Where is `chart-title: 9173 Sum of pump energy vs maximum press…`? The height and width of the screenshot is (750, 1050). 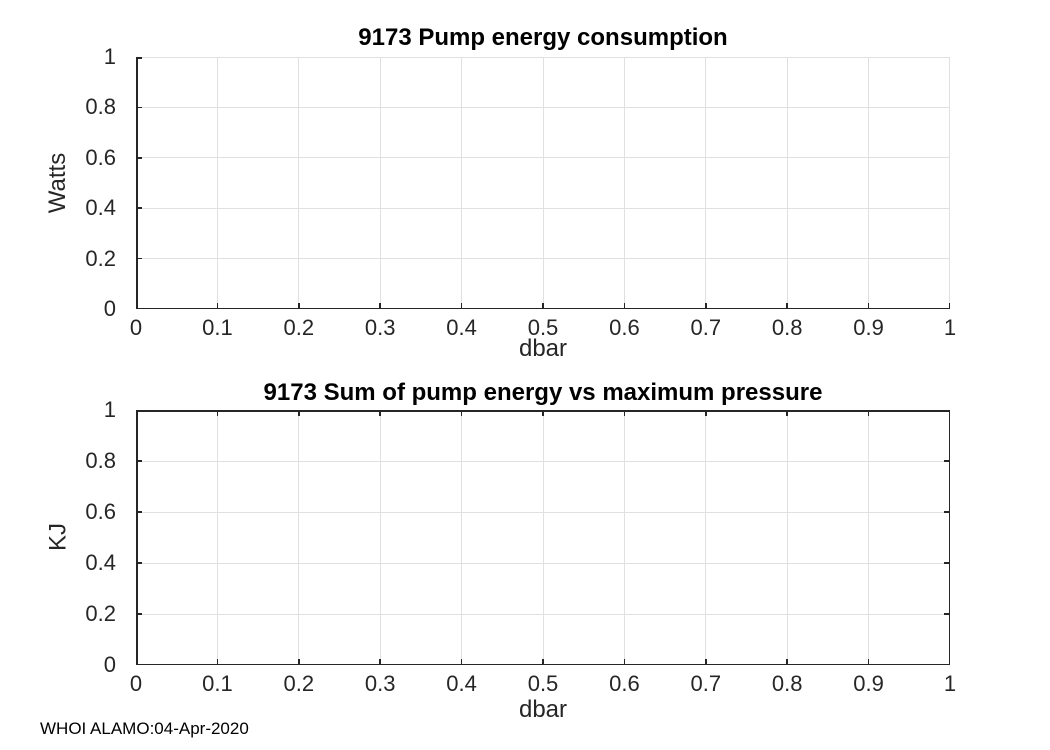 chart-title: 9173 Sum of pump energy vs maximum press… is located at coordinates (543, 392).